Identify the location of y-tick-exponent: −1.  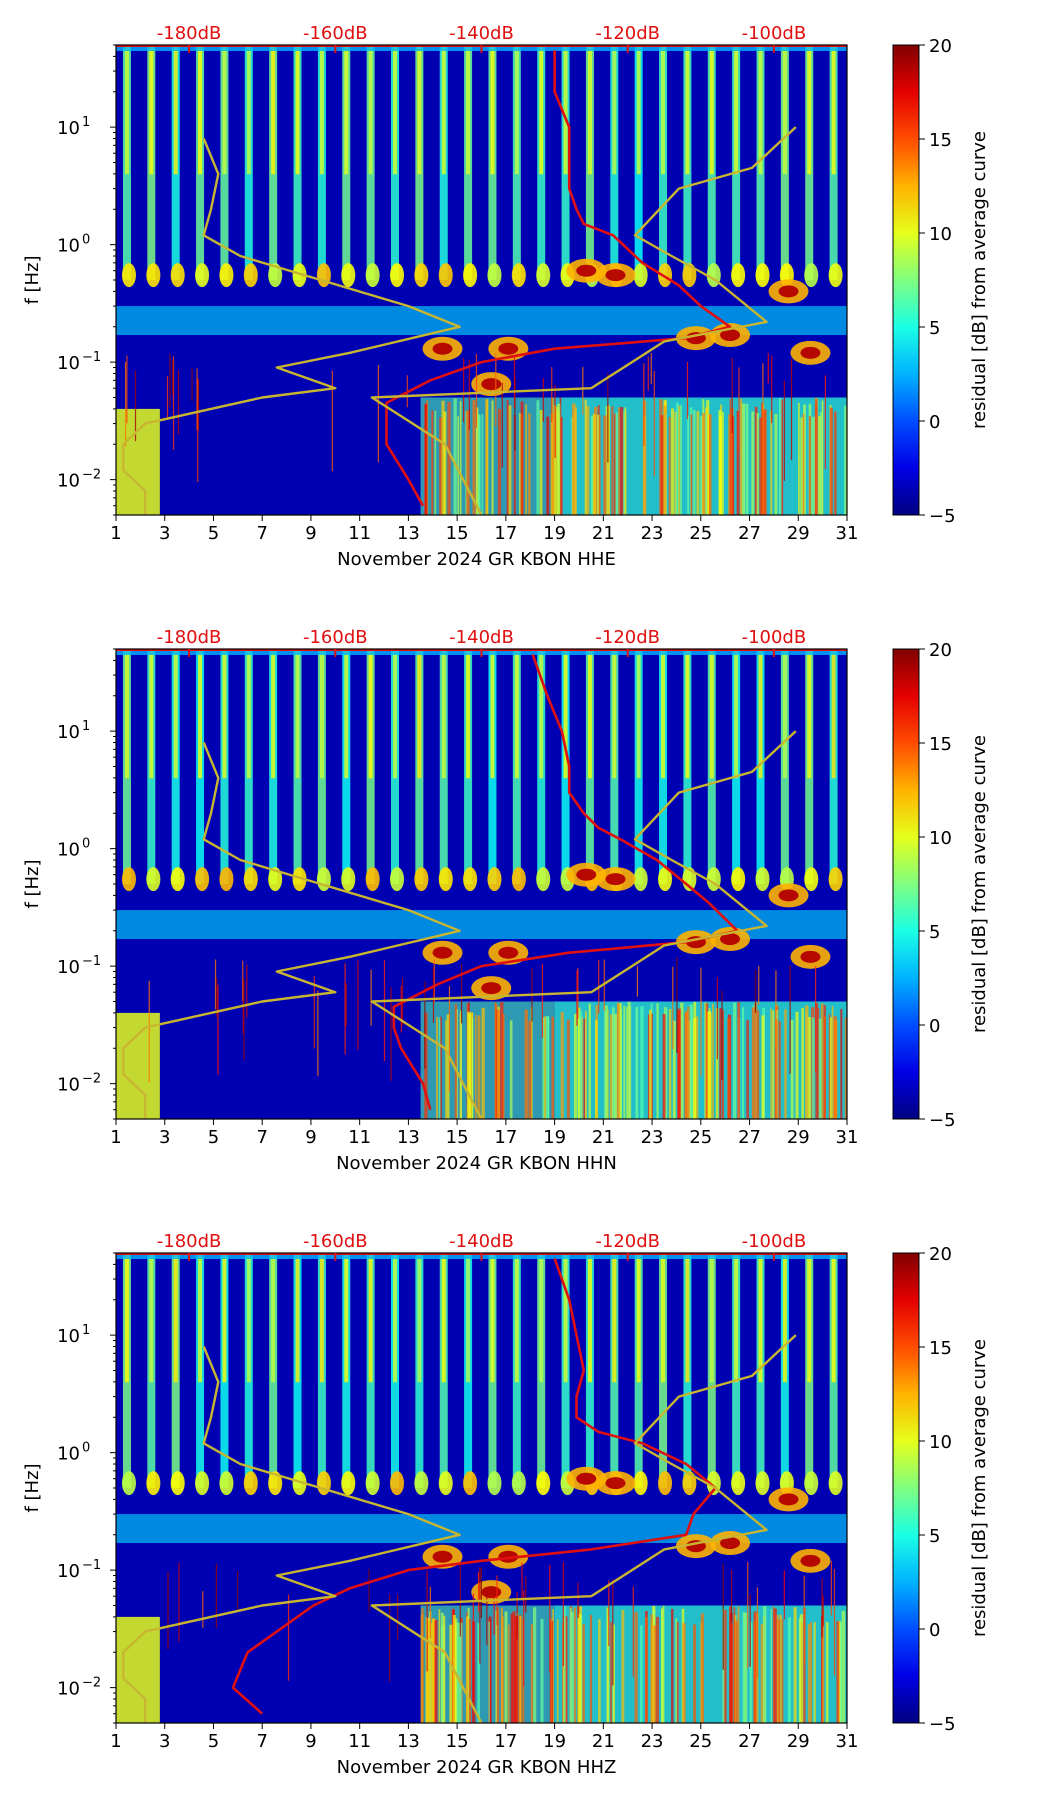
(91, 1565).